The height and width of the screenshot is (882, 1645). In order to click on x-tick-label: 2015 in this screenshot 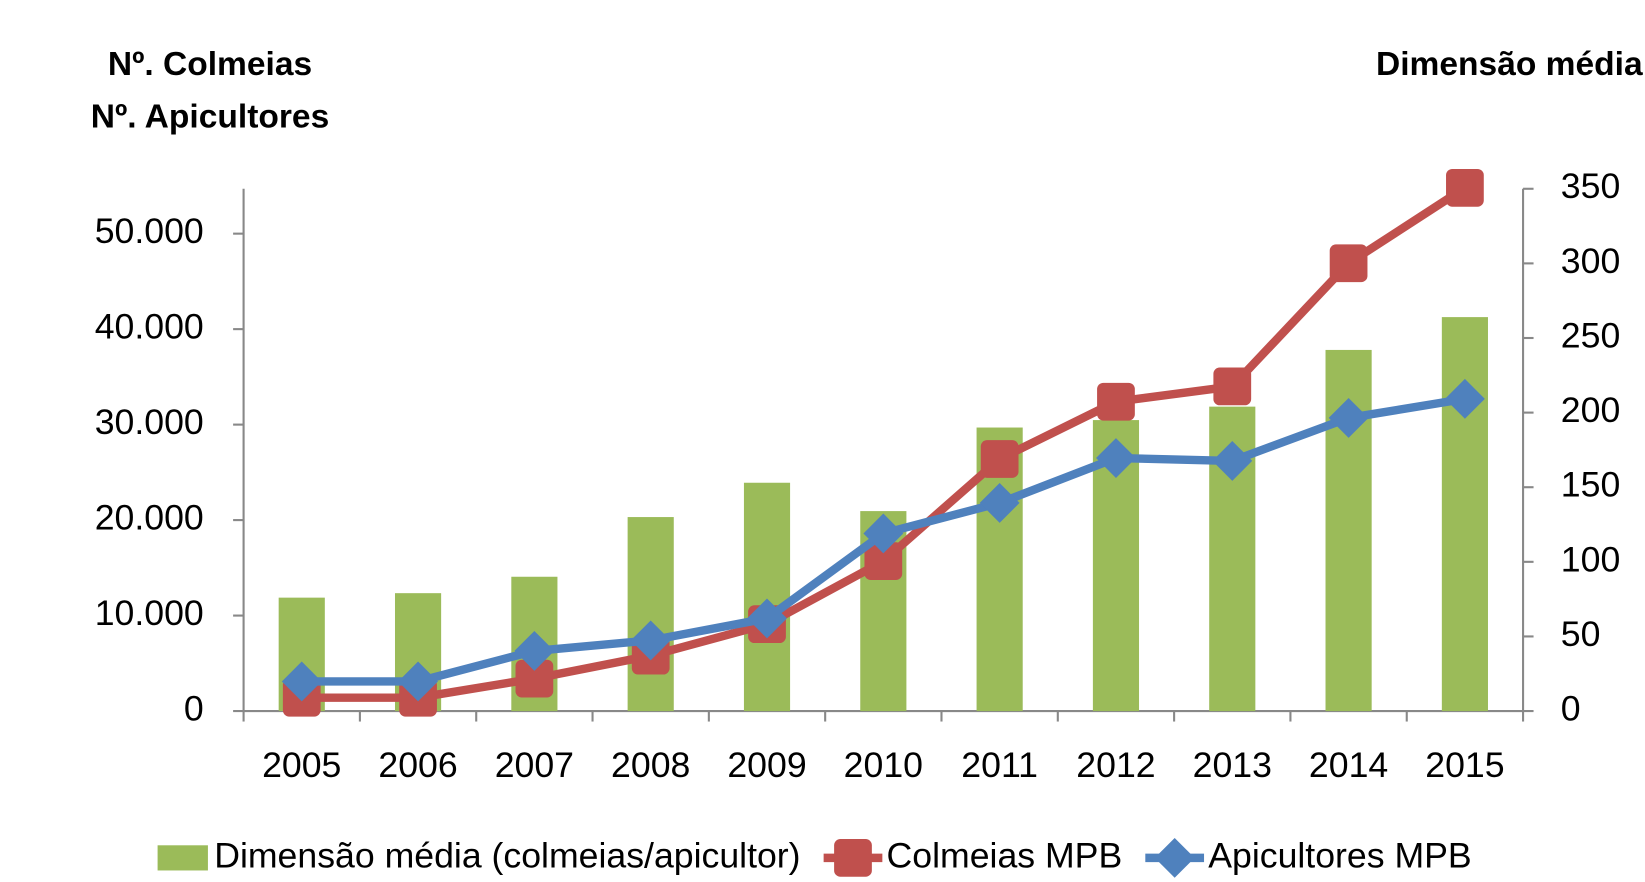, I will do `click(1464, 765)`.